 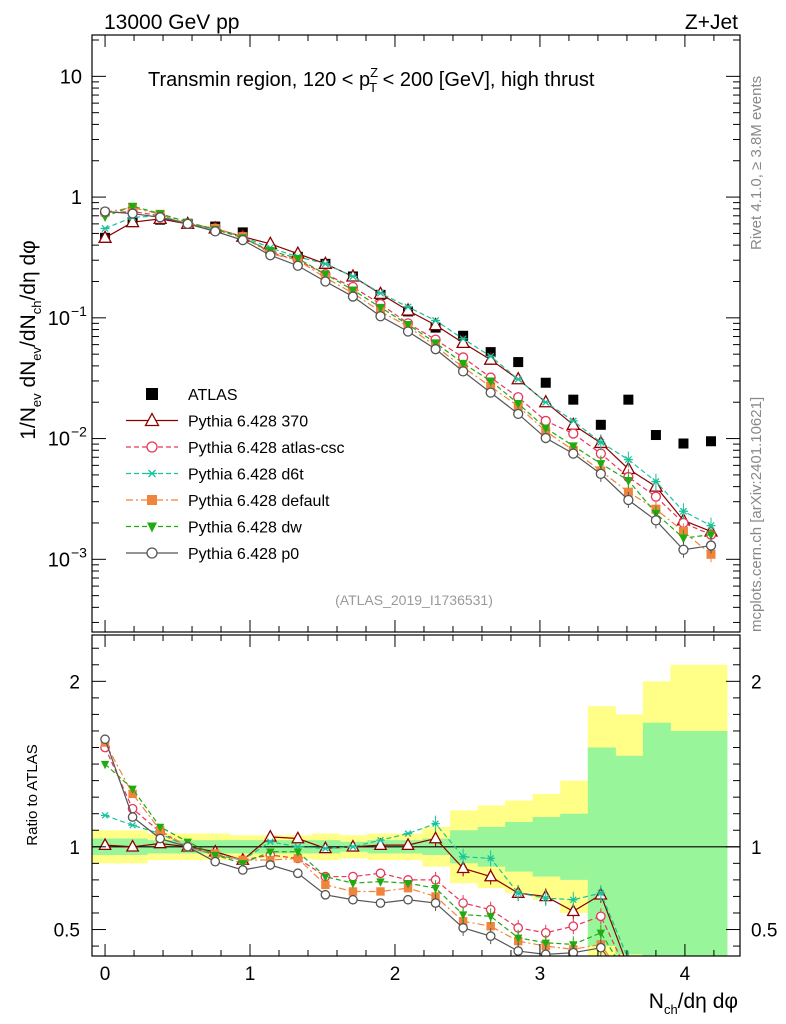 What do you see at coordinates (708, 1001) in the screenshot?
I see `xlabel-b: /dη dφ` at bounding box center [708, 1001].